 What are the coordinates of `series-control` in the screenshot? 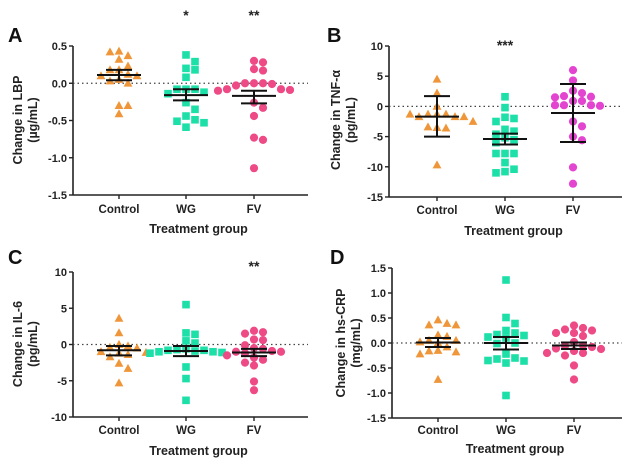 It's located at (119, 82).